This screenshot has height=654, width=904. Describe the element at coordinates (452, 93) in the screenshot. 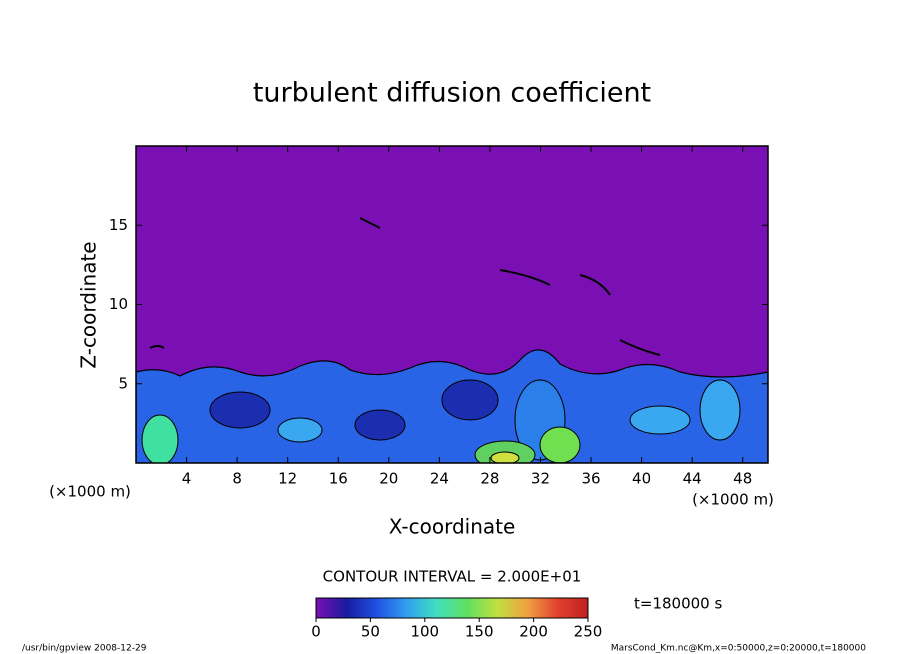

I see `chart-title: turbulent diffusion coefficient` at that location.